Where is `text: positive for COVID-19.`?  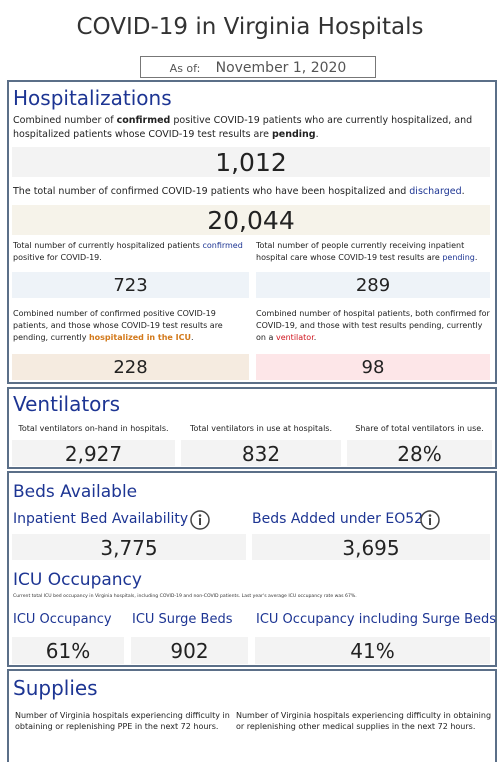
text: positive for COVID-19. is located at coordinates (57, 257).